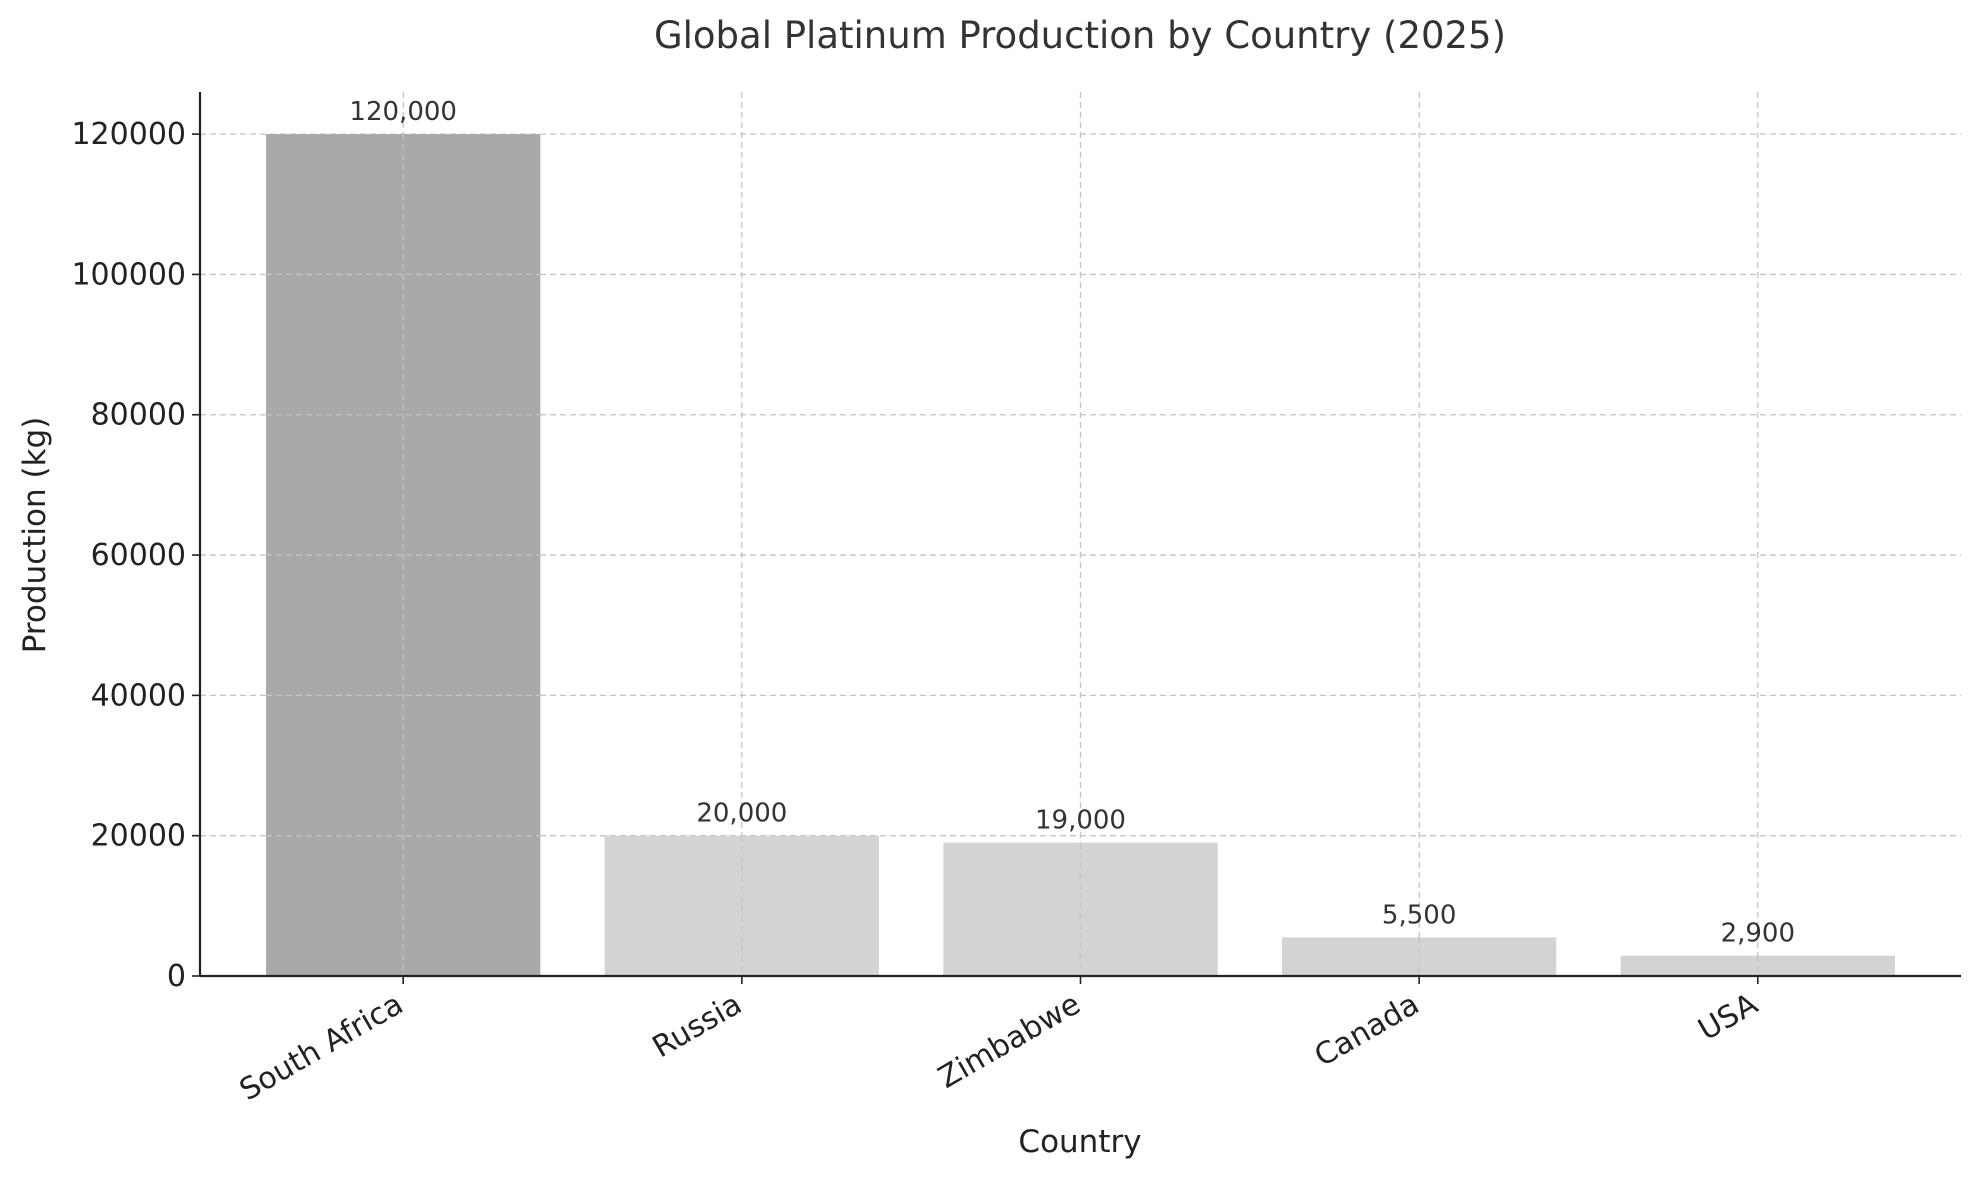 The width and height of the screenshot is (1979, 1180). Describe the element at coordinates (1729, 1017) in the screenshot. I see `x-tick-label: USA` at that location.